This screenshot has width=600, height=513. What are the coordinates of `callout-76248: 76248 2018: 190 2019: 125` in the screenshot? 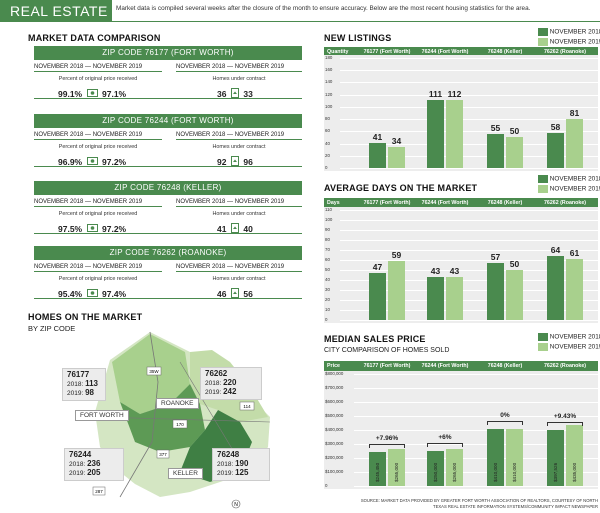 It's located at (241, 464).